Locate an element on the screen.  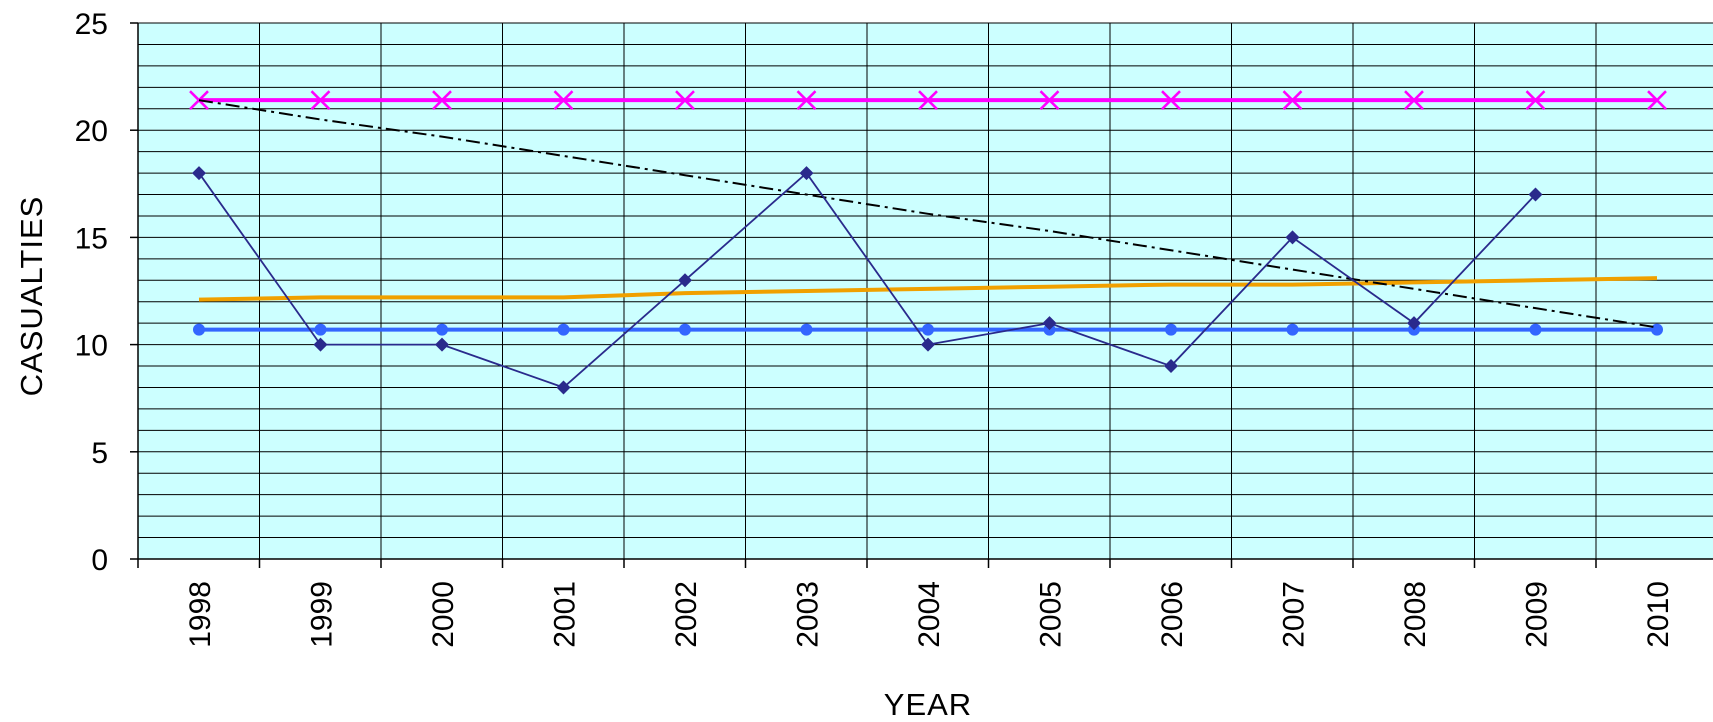
x-tick-label: 2000 is located at coordinates (443, 614).